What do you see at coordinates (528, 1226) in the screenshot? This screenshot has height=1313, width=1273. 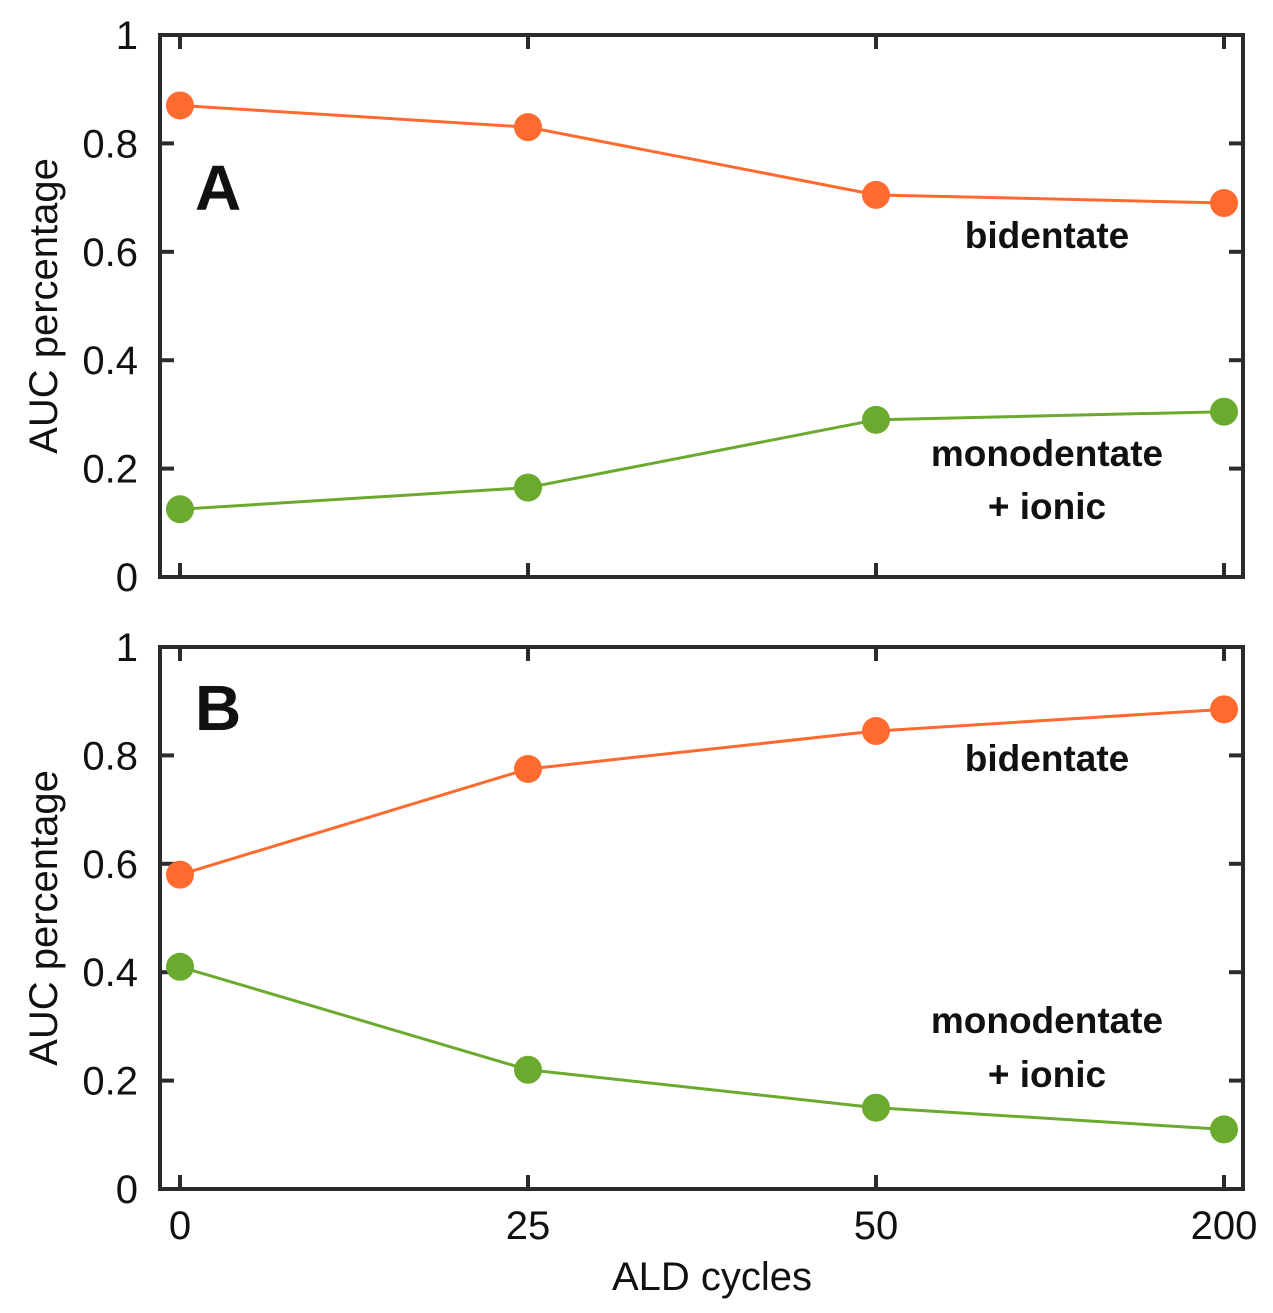 I see `x-tick-label: 25` at bounding box center [528, 1226].